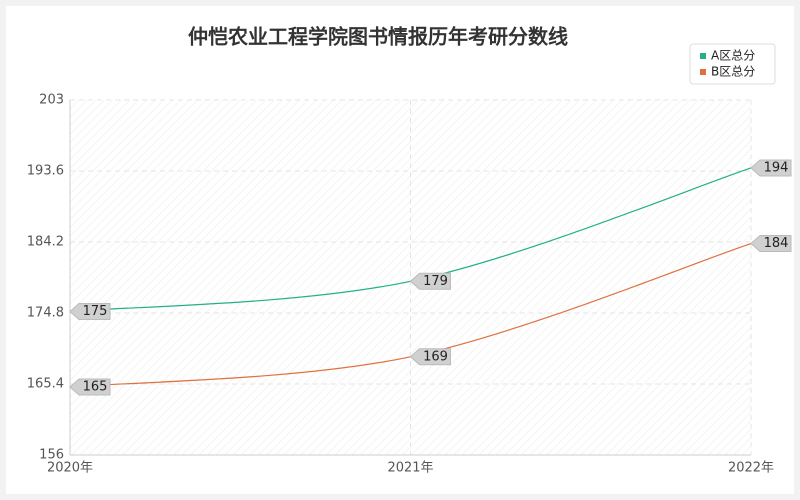 This screenshot has height=500, width=800. What do you see at coordinates (378, 37) in the screenshot?
I see `chart-title: 仲恺农业工程学院图书情报历年考研分数线` at bounding box center [378, 37].